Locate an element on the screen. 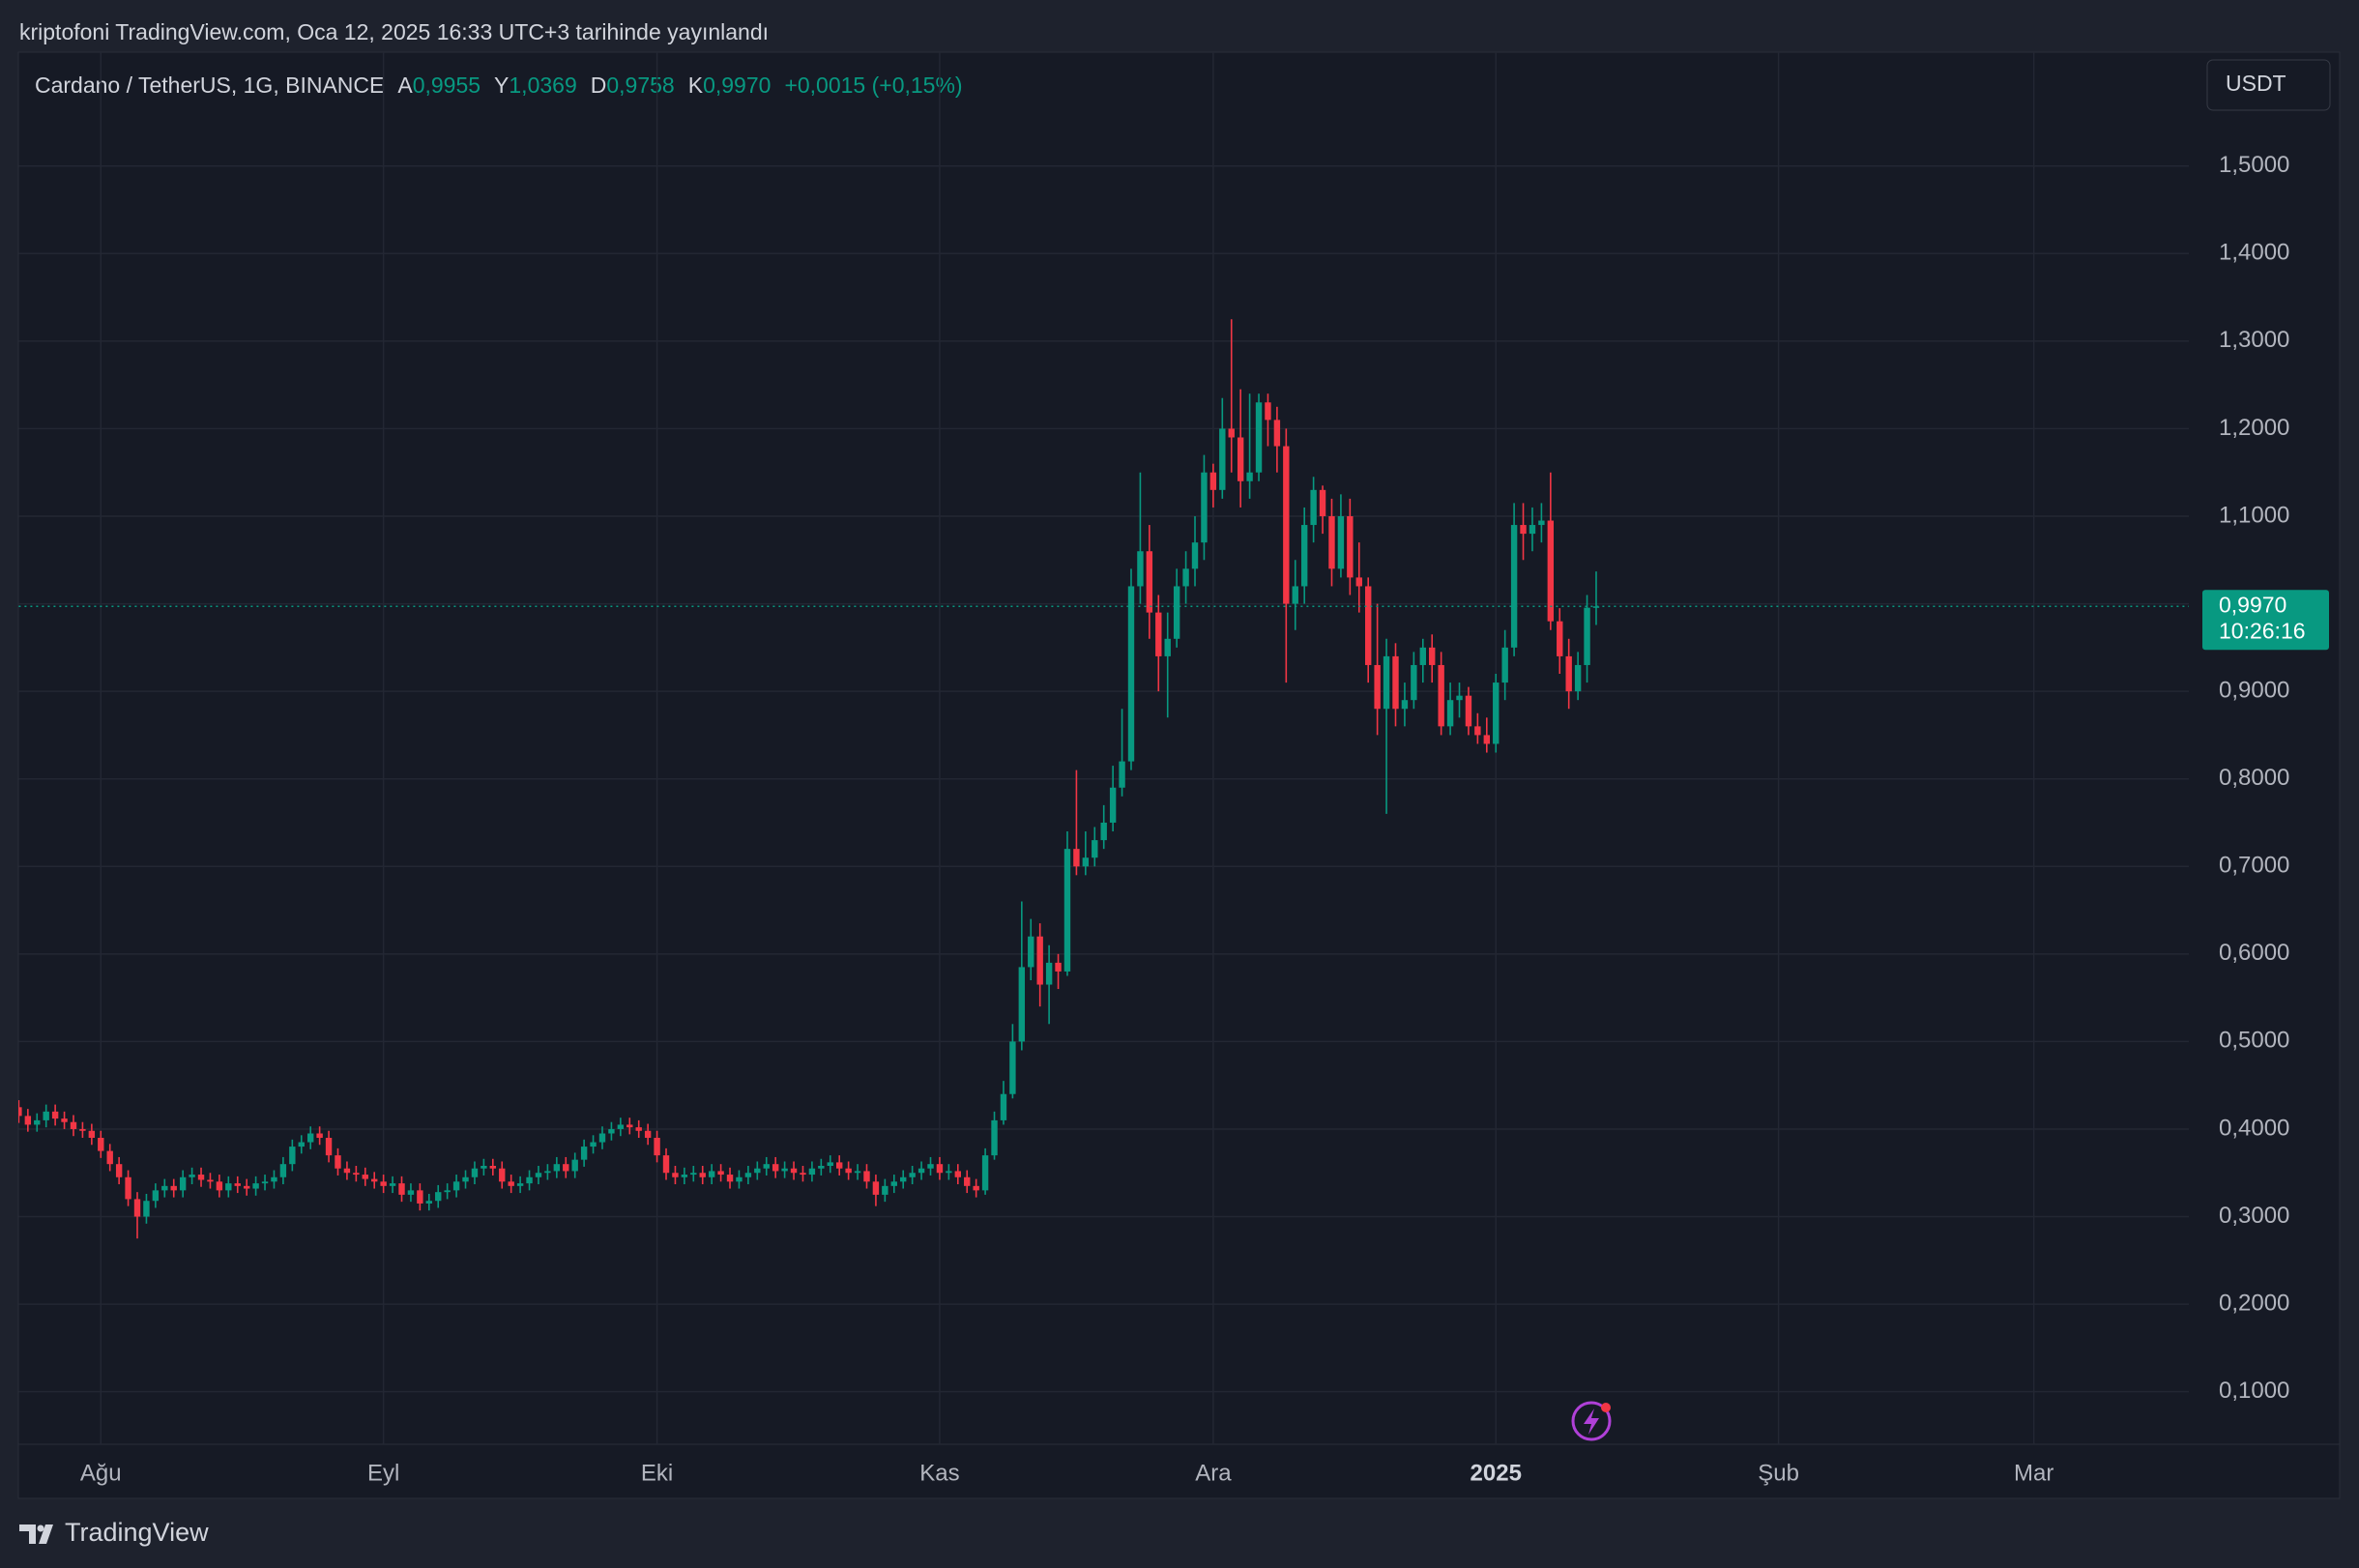 Image resolution: width=2359 pixels, height=1568 pixels. legend-key: A is located at coordinates (405, 85).